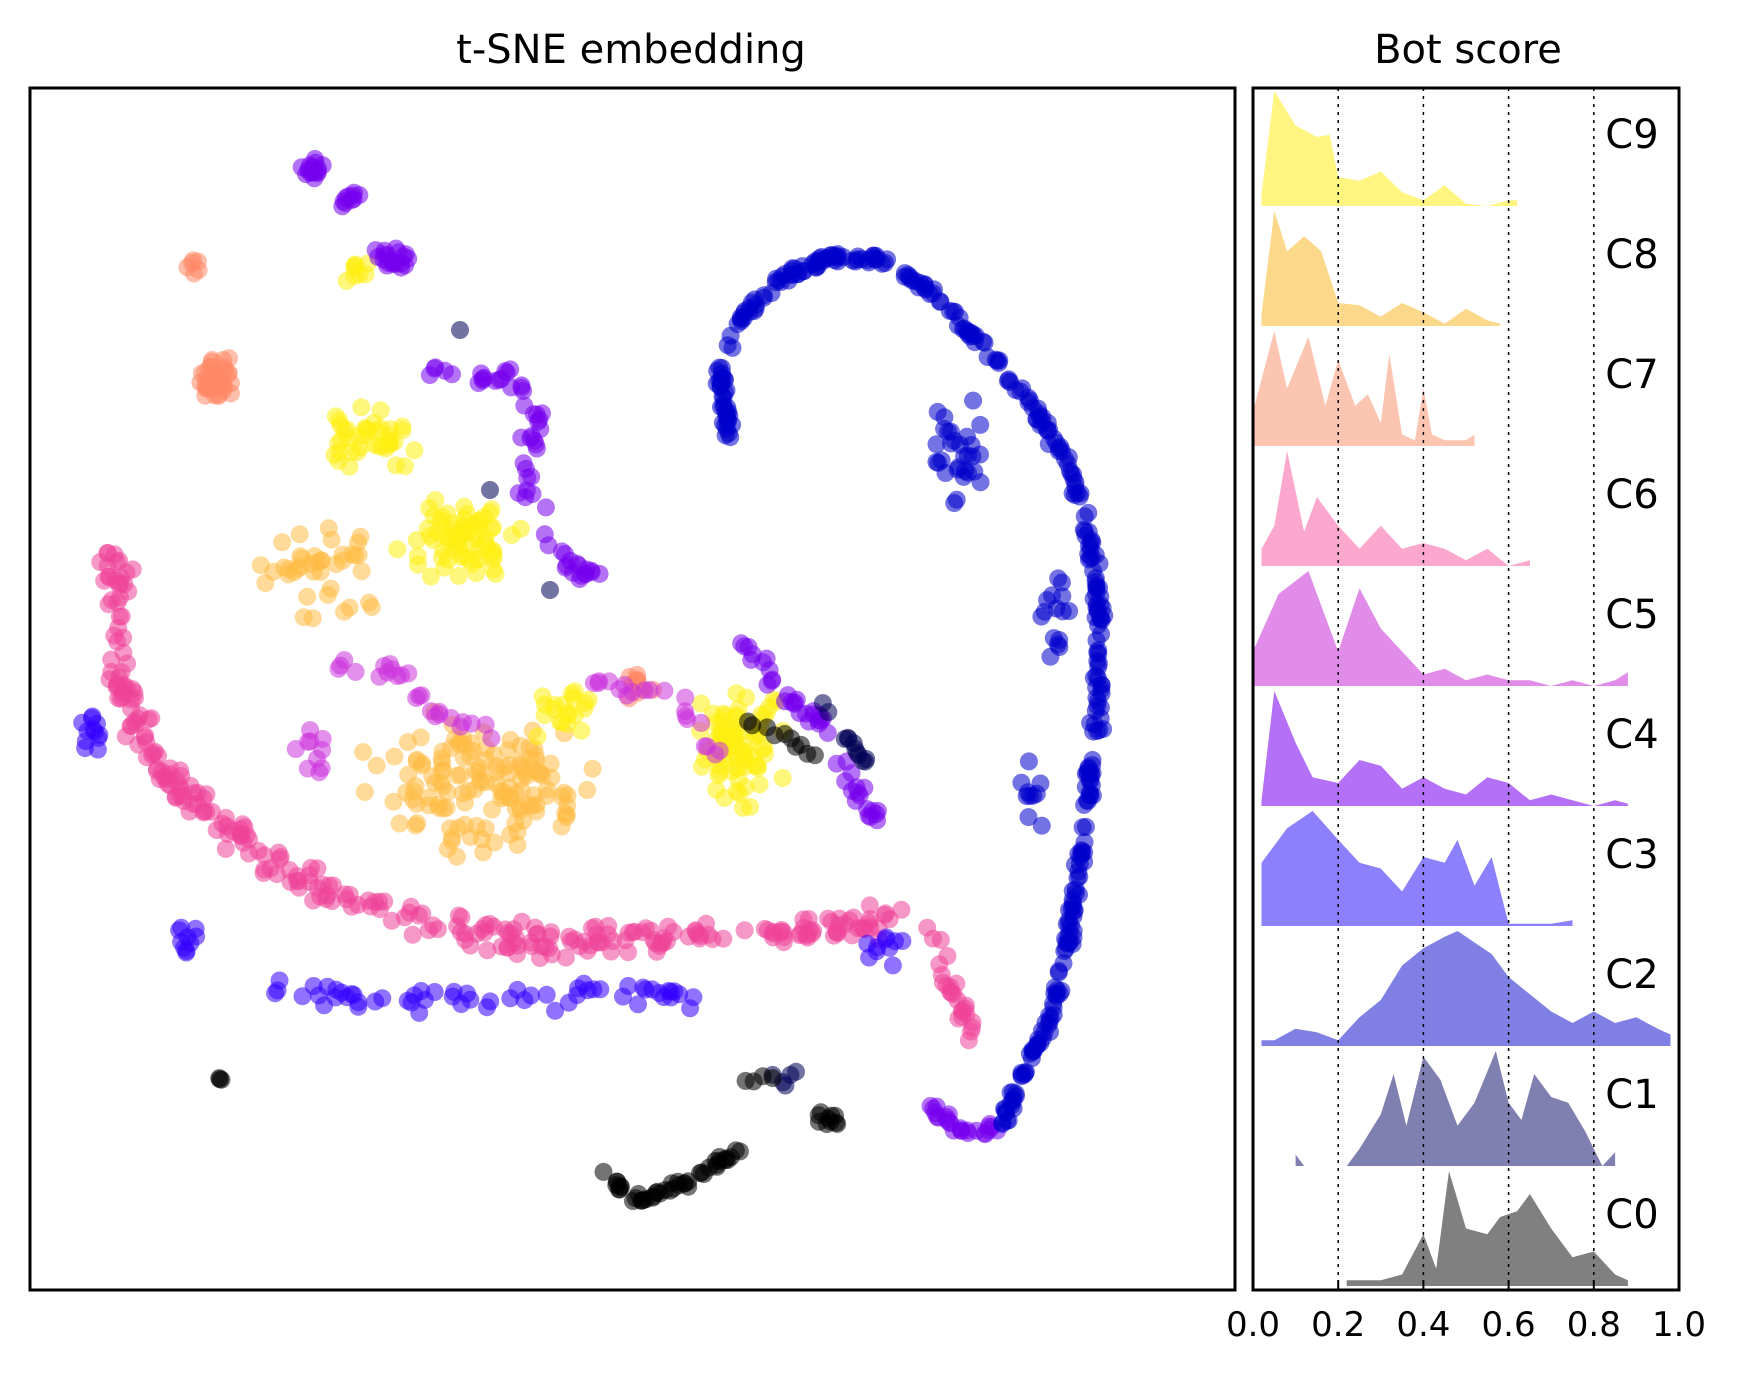 This screenshot has width=1743, height=1377. I want to click on ridge-label: C6, so click(1631, 495).